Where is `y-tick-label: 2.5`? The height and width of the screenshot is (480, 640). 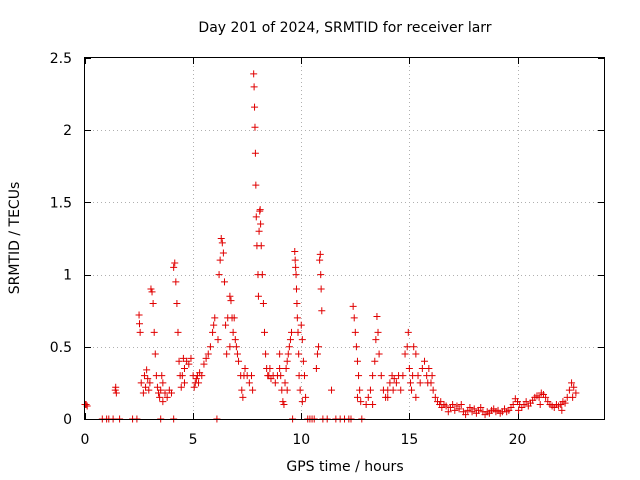
y-tick-label: 2.5 is located at coordinates (61, 59).